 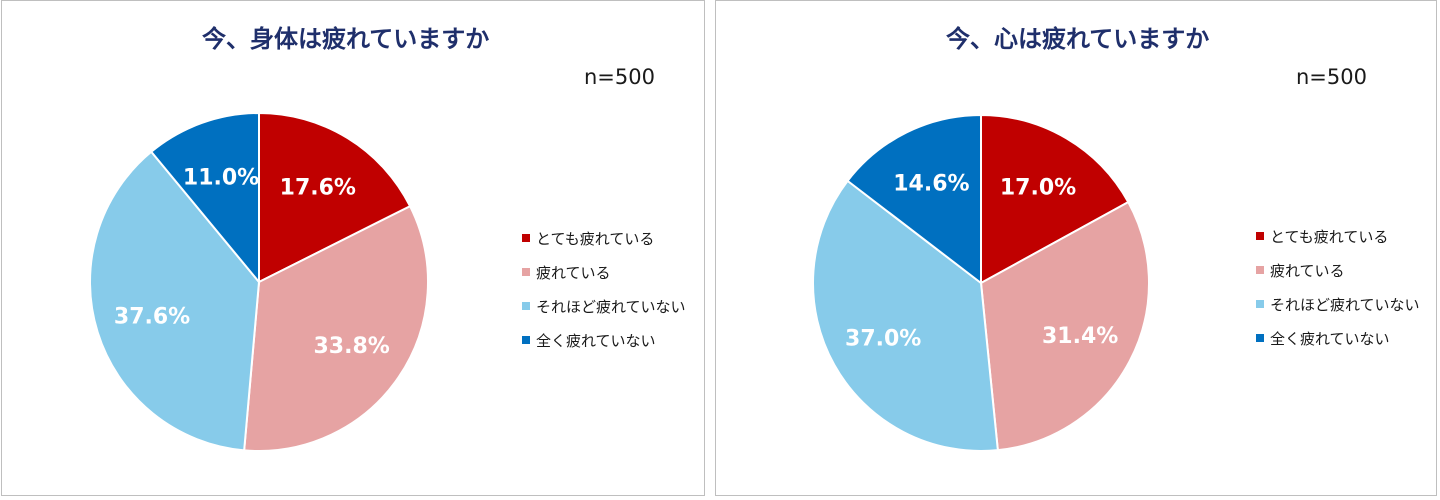 What do you see at coordinates (221, 178) in the screenshot?
I see `data-label: 11.0%` at bounding box center [221, 178].